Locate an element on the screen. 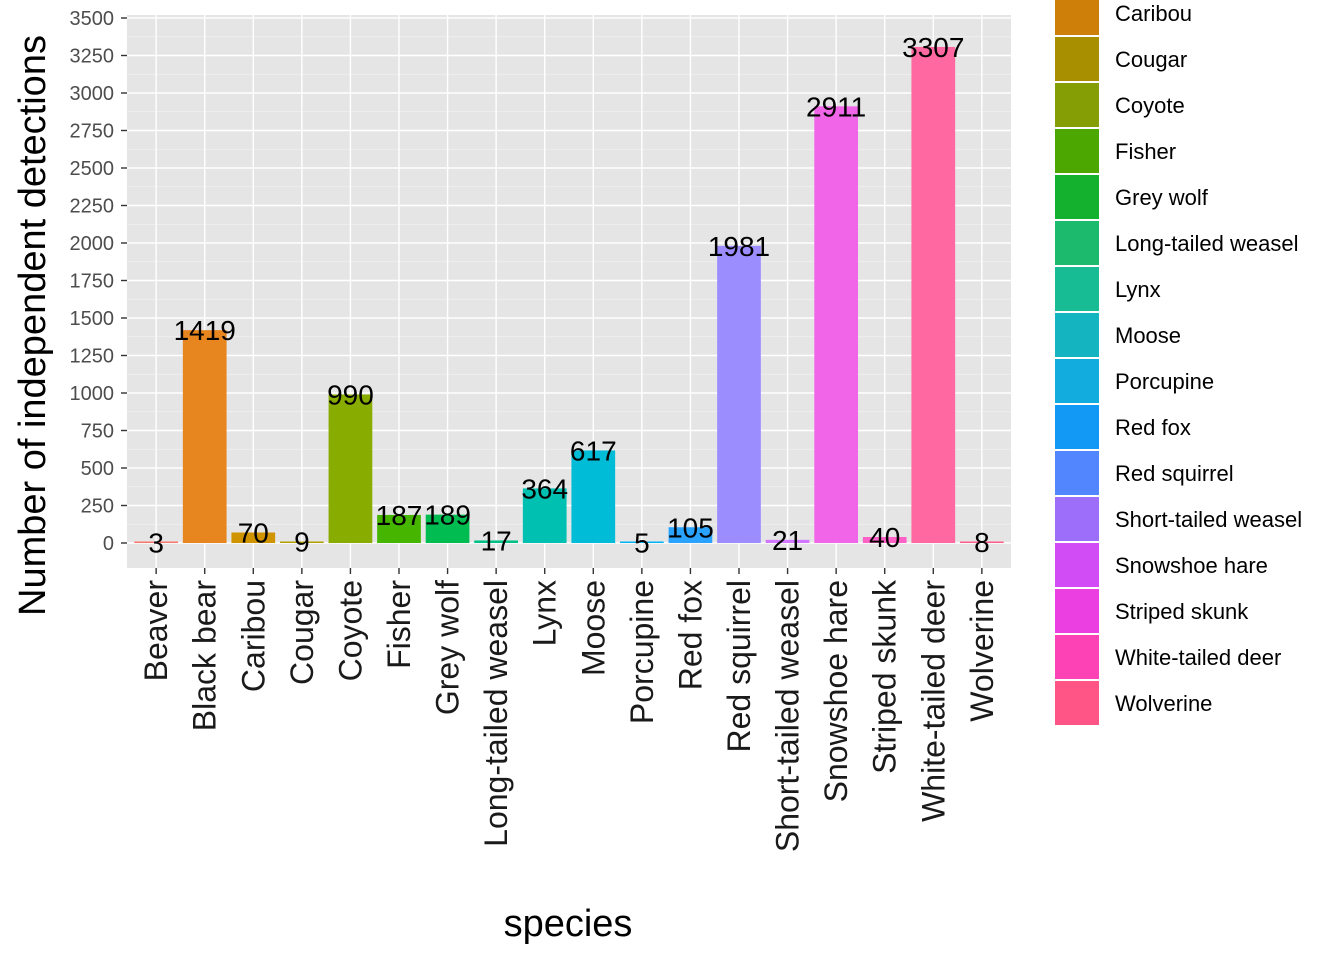 The width and height of the screenshot is (1344, 960). legend-label: Snowshoe hare is located at coordinates (1191, 565).